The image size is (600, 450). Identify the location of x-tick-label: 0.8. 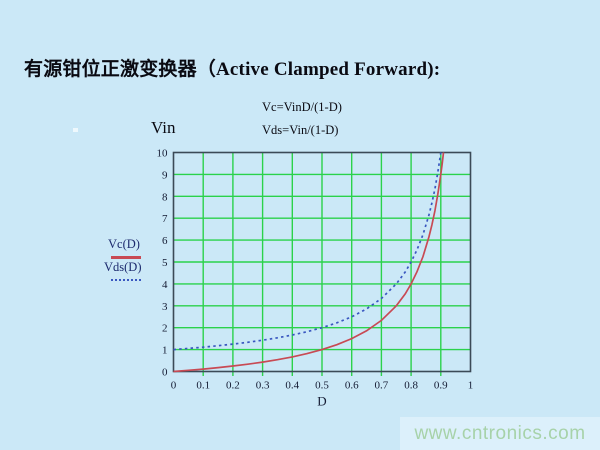
(411, 386).